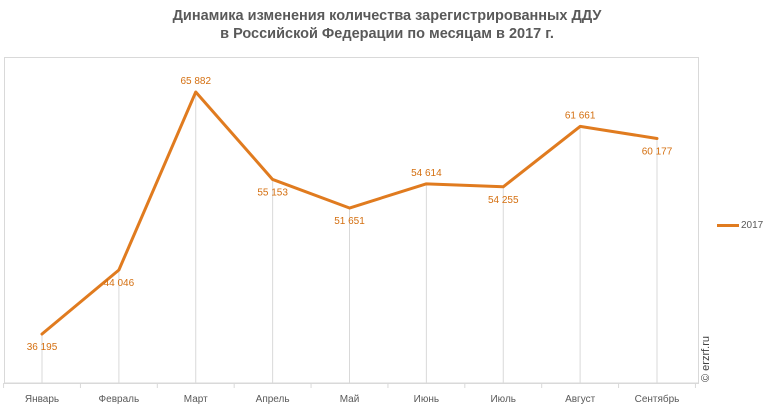 Image resolution: width=774 pixels, height=410 pixels. Describe the element at coordinates (580, 399) in the screenshot. I see `x-tick-label-7: Август` at that location.